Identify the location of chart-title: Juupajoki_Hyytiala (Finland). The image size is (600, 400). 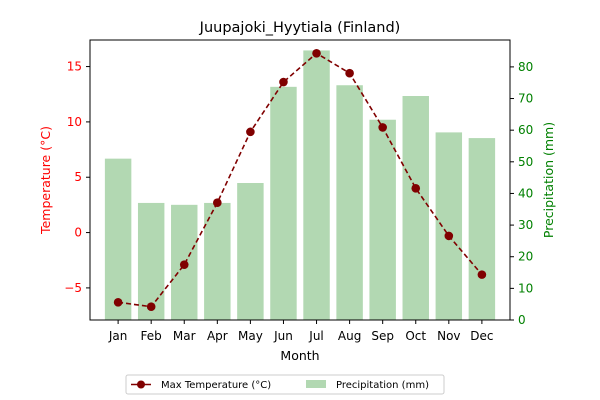
(300, 28).